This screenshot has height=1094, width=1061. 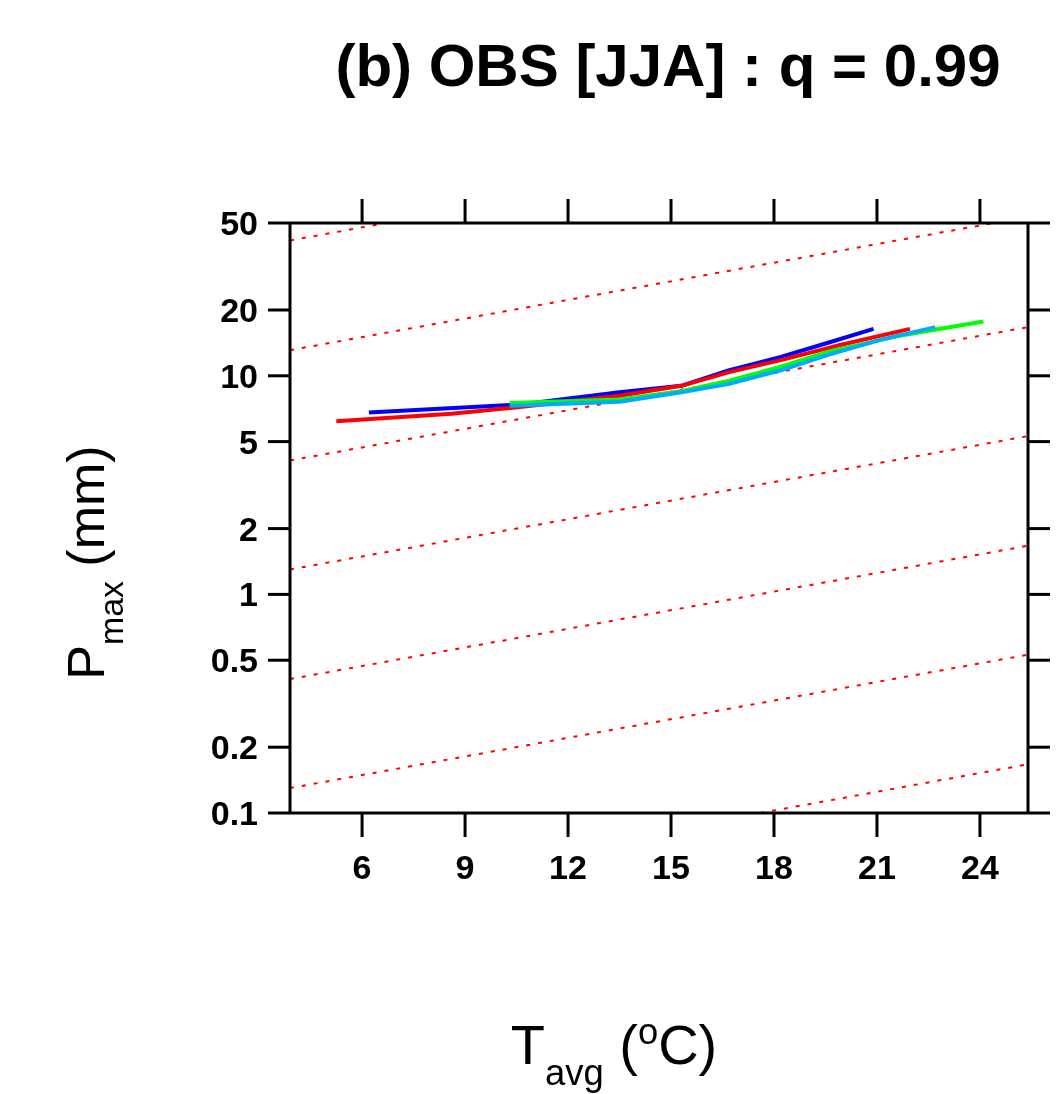 What do you see at coordinates (774, 867) in the screenshot?
I see `x-tick-label: 18` at bounding box center [774, 867].